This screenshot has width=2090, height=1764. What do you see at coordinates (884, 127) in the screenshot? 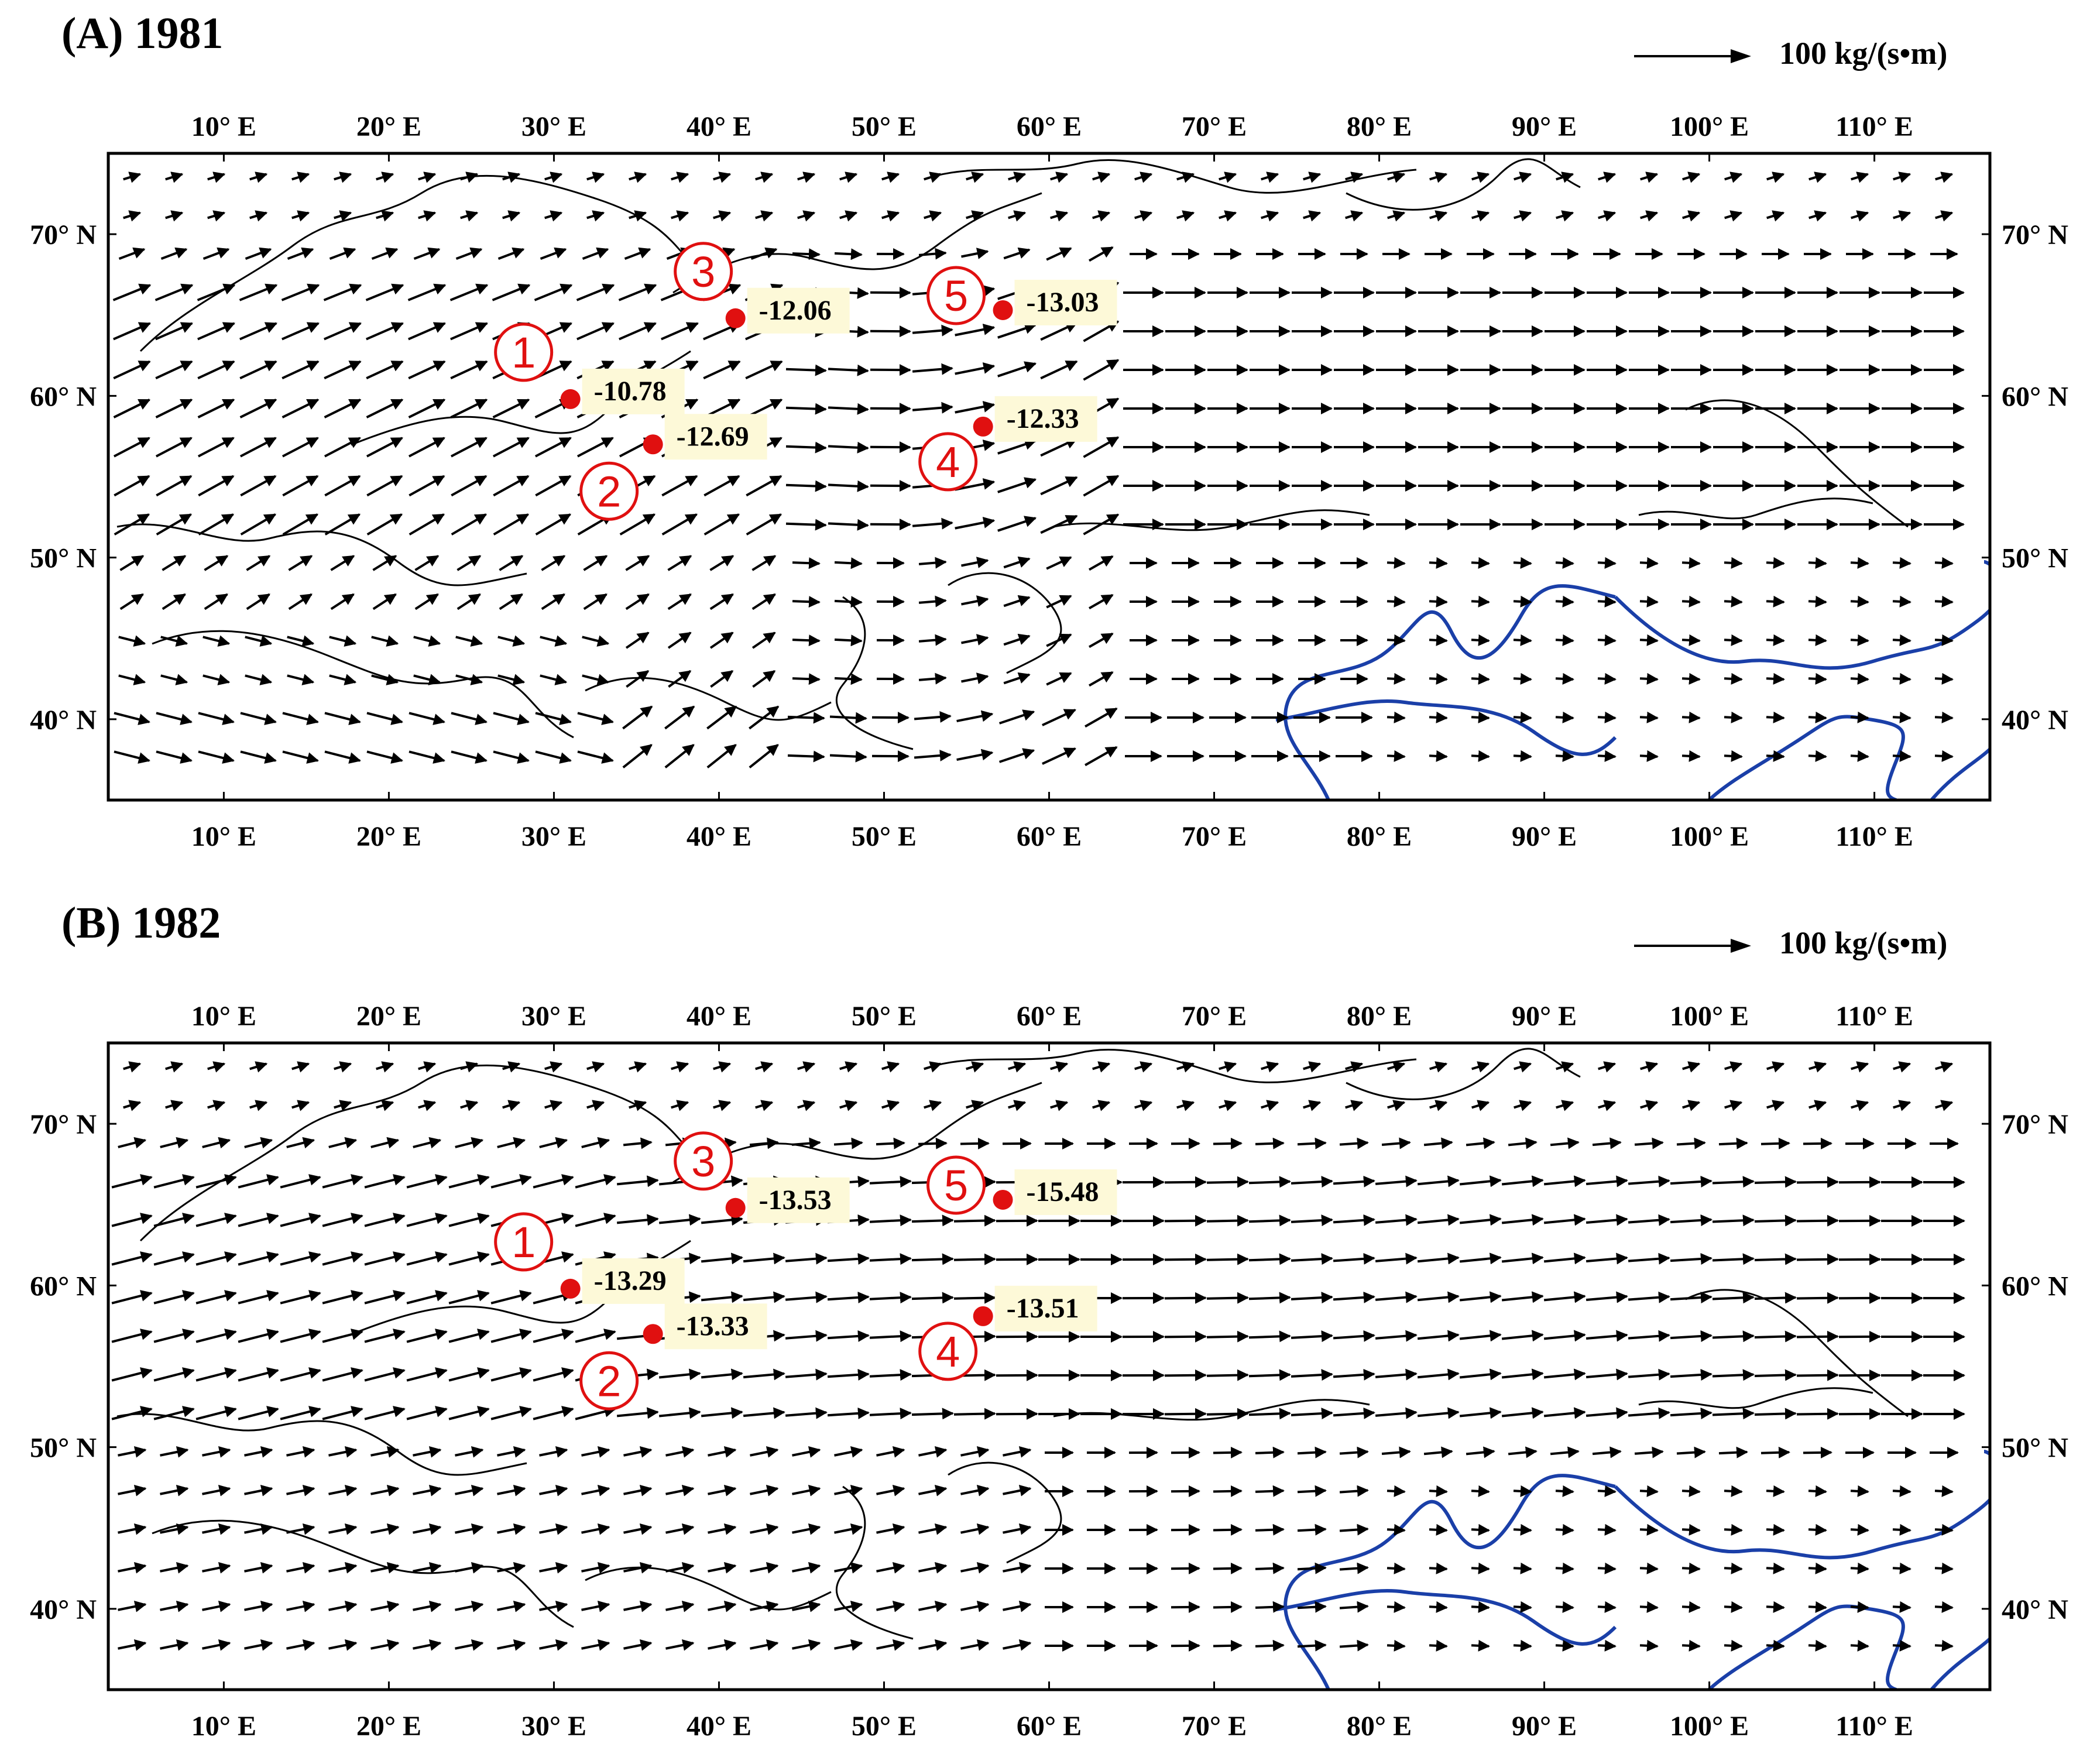
I see `lon-tick-label-top: 50° E` at bounding box center [884, 127].